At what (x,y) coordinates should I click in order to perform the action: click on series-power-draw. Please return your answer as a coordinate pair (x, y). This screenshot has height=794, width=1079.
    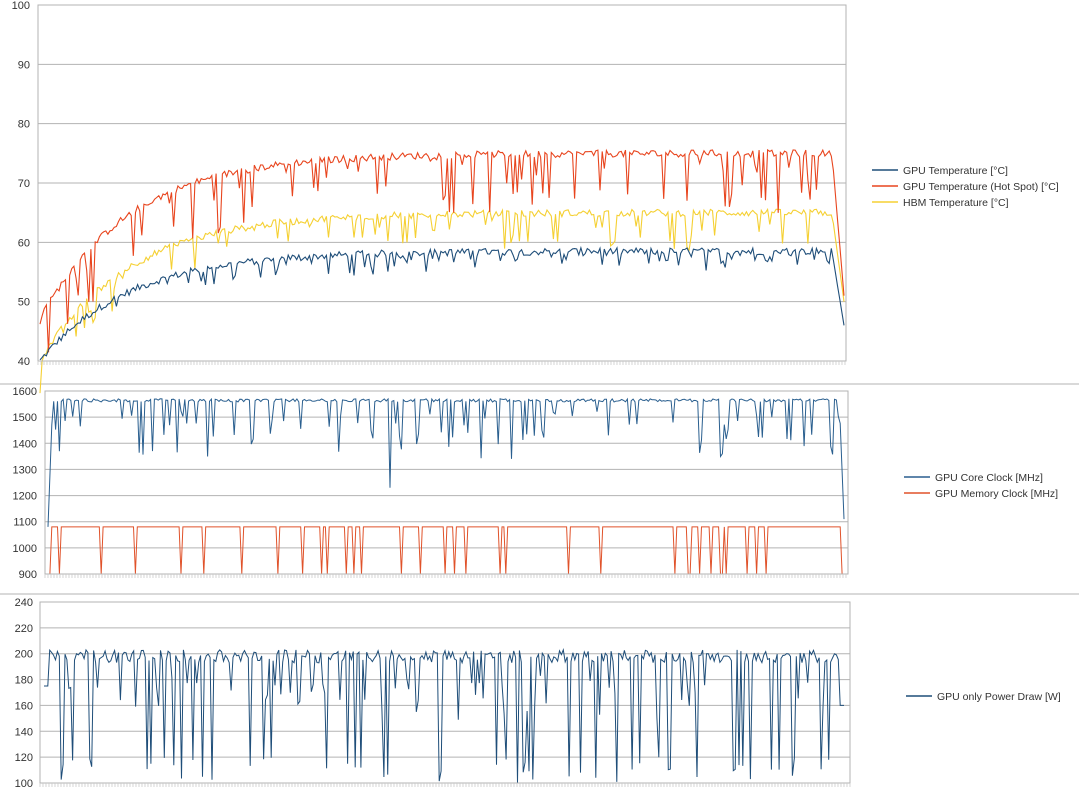
    Looking at the image, I should click on (444, 715).